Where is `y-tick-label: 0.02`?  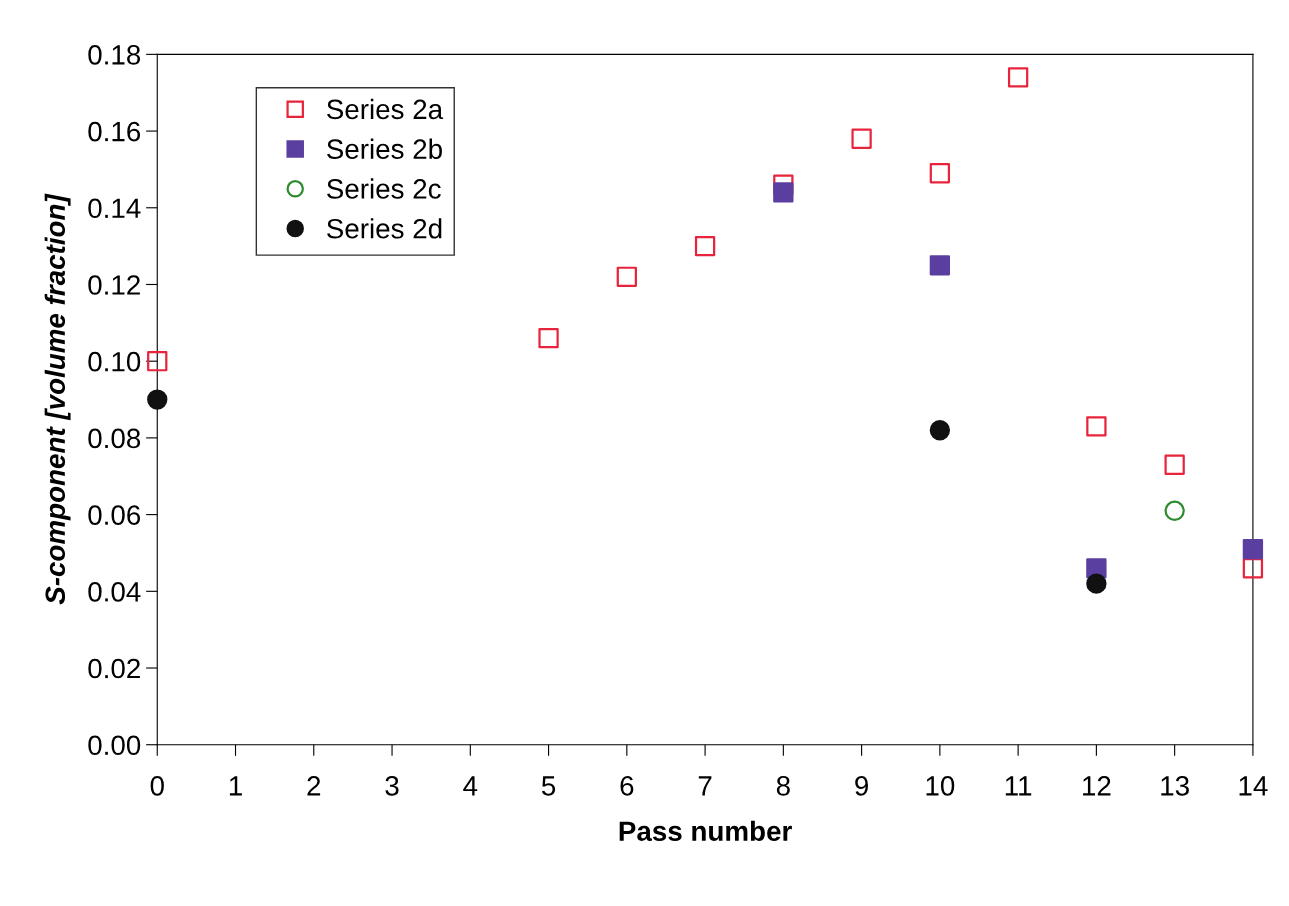 y-tick-label: 0.02 is located at coordinates (114, 668).